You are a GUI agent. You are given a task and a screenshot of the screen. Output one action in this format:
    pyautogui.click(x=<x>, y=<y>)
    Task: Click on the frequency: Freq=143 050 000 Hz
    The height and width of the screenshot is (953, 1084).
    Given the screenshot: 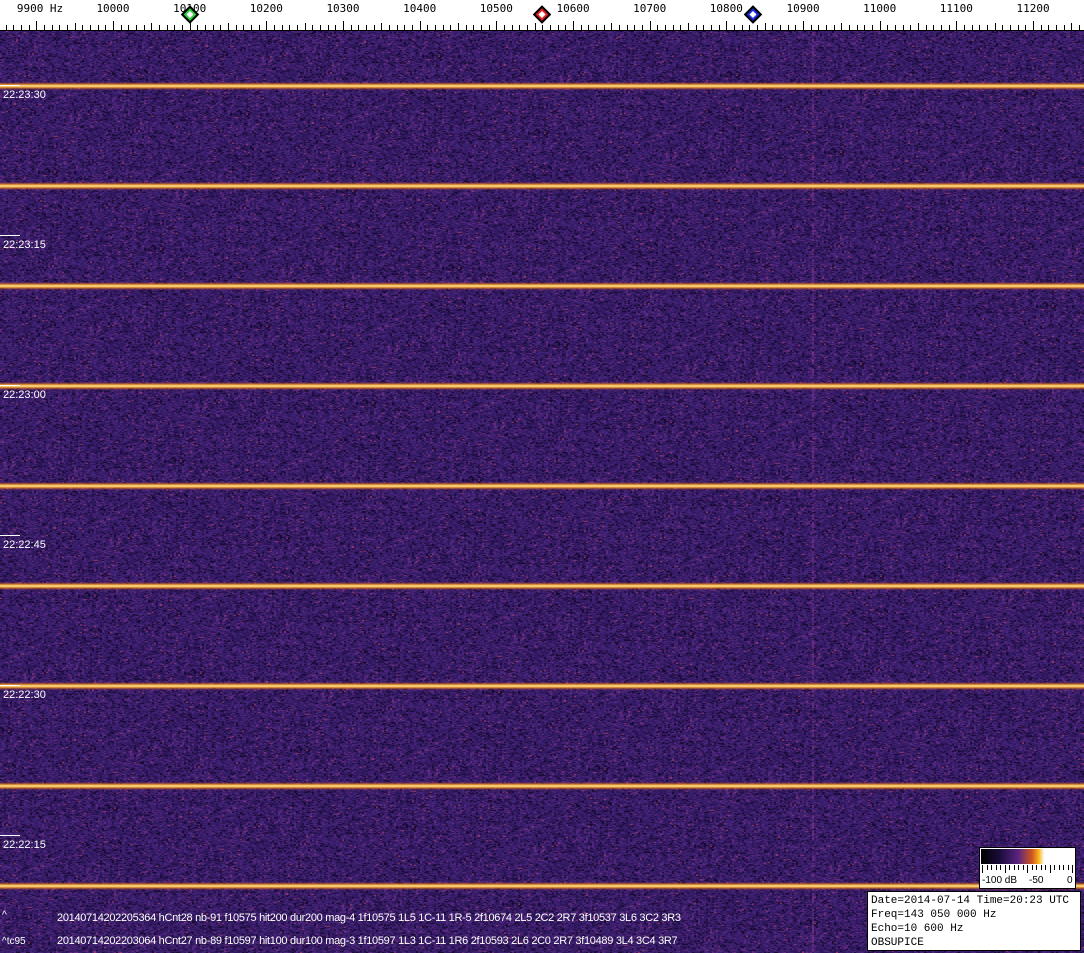 What is the action you would take?
    pyautogui.click(x=934, y=915)
    